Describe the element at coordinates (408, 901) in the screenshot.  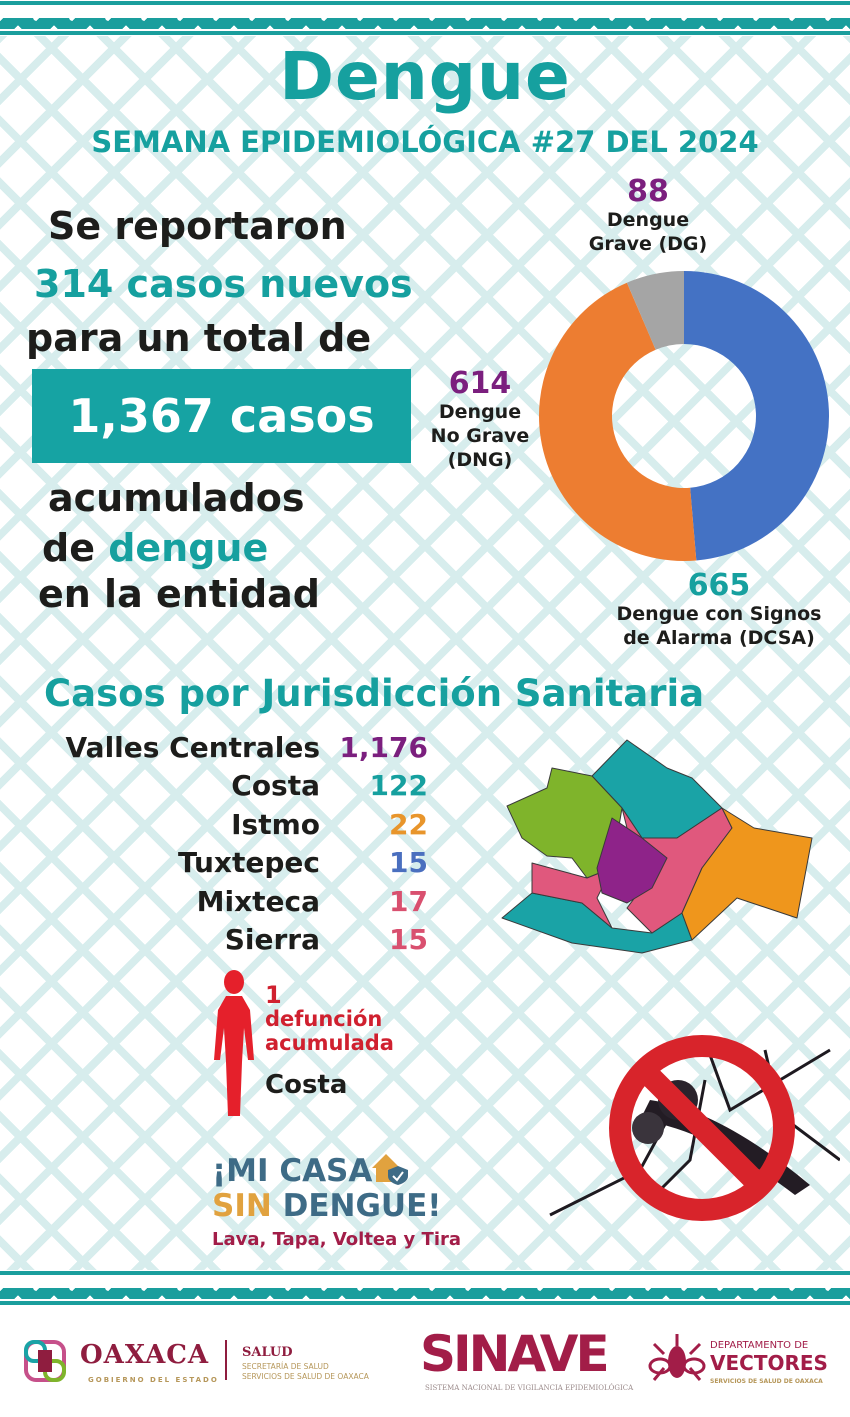
I see `jurisdiction-value: 17` at that location.